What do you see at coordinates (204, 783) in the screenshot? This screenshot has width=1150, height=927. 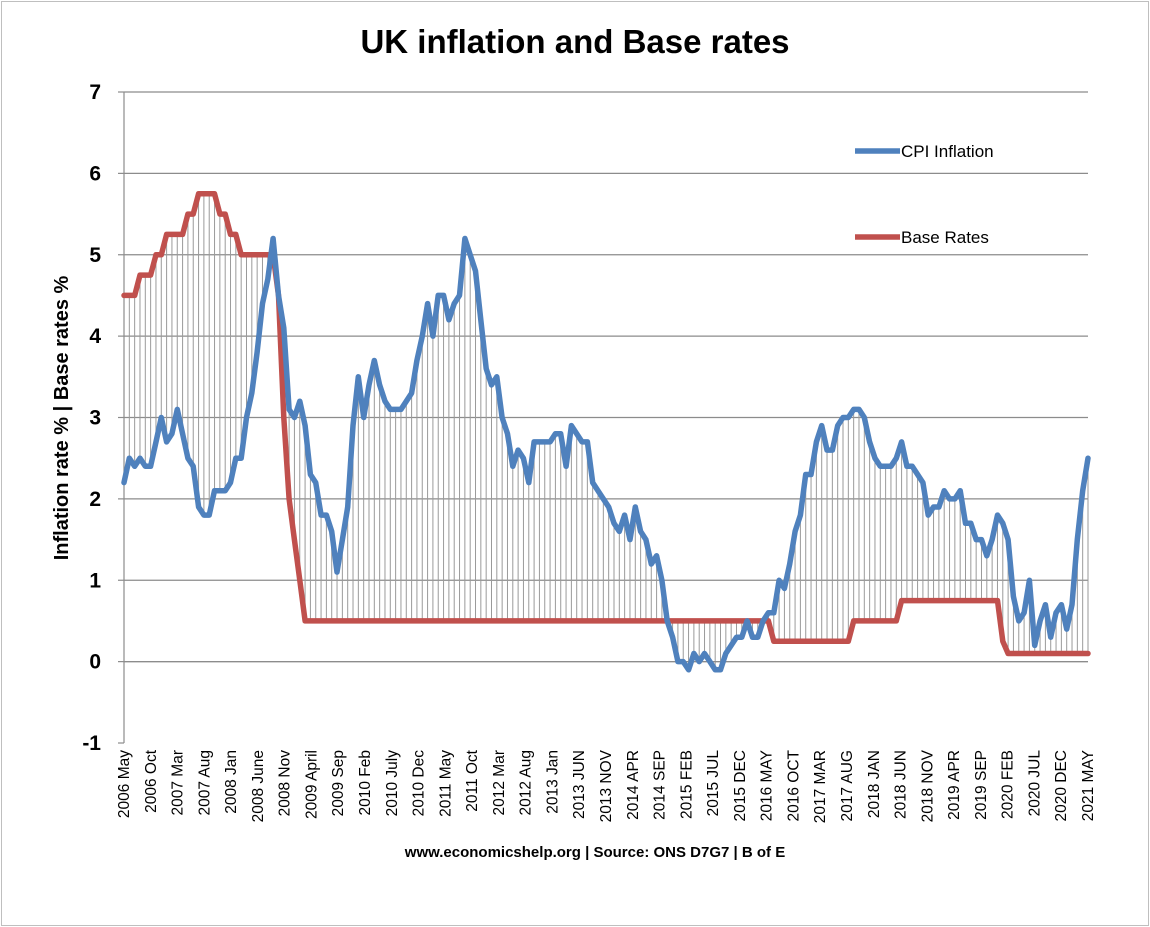 I see `x-tick-label: 2007 Aug` at bounding box center [204, 783].